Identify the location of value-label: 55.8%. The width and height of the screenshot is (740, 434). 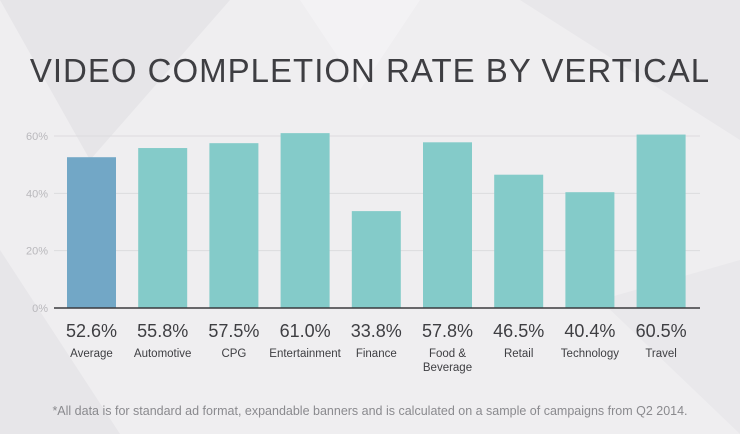
(162, 331).